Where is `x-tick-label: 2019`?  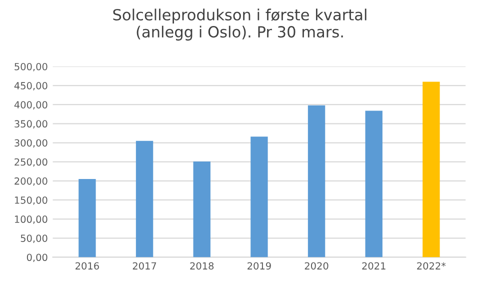 x-tick-label: 2019 is located at coordinates (259, 266).